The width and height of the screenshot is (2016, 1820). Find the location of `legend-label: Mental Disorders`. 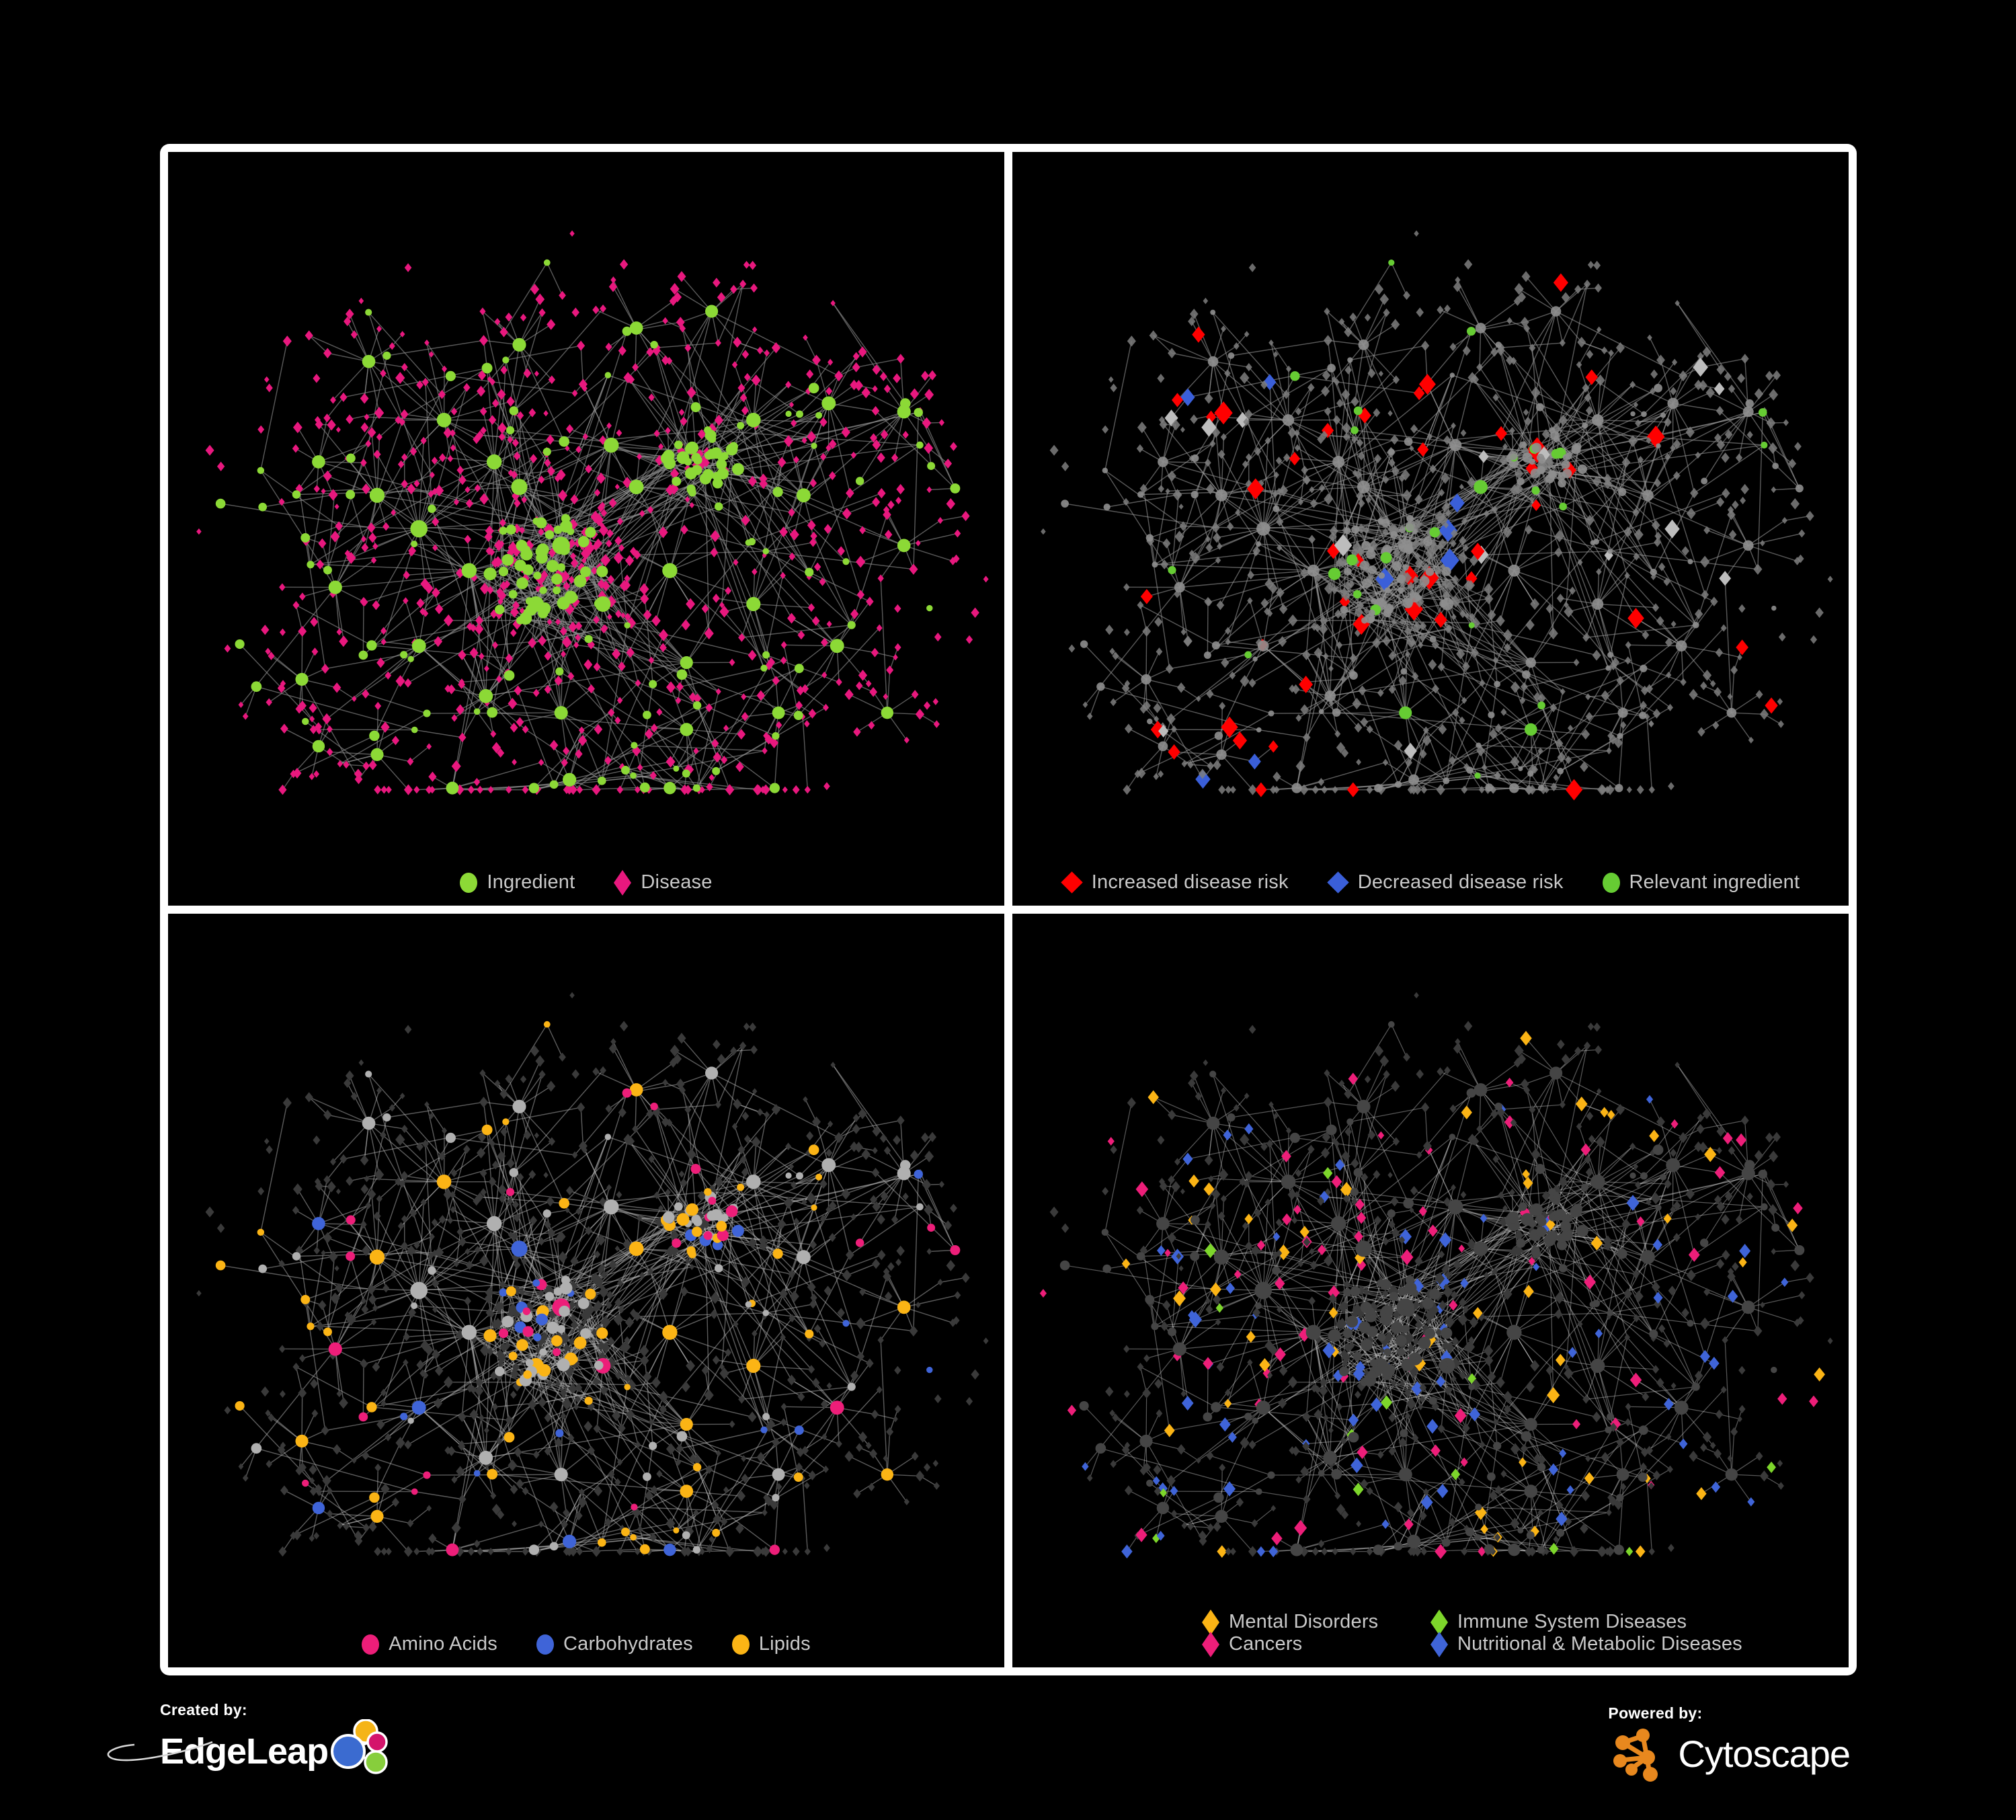

legend-label: Mental Disorders is located at coordinates (1304, 1621).